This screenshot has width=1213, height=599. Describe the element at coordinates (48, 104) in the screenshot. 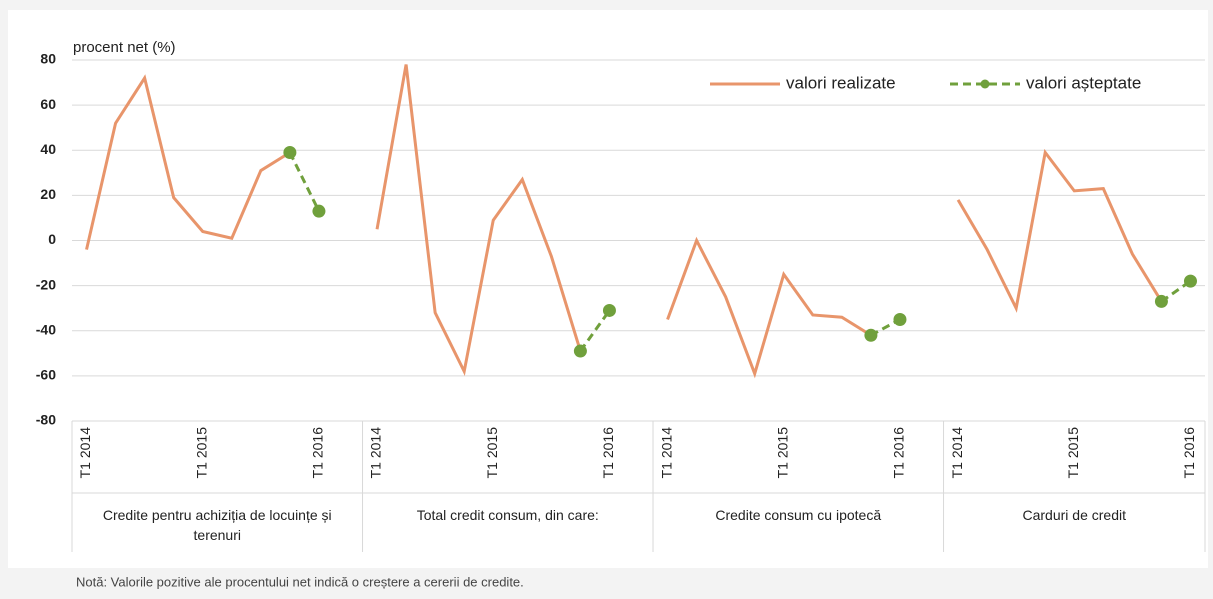

I see `y-tick-label: 60` at that location.